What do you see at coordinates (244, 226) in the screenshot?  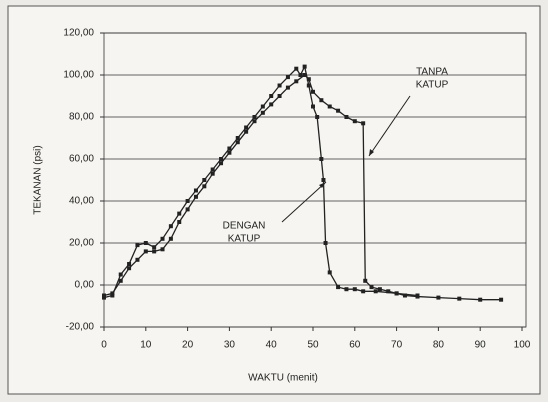 I see `annotation: DENGAN` at bounding box center [244, 226].